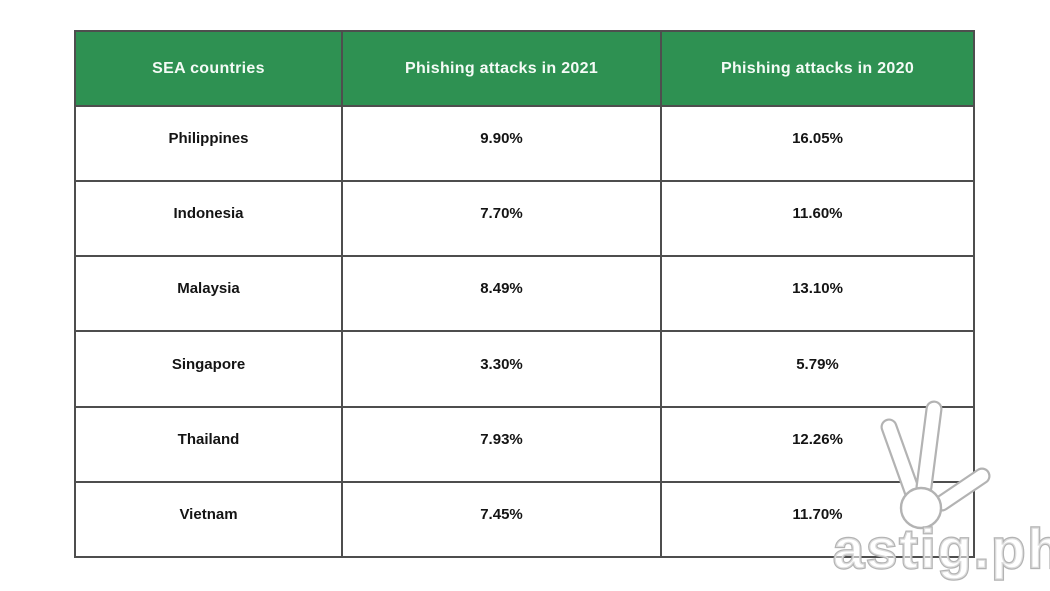  Describe the element at coordinates (501, 294) in the screenshot. I see `attacks-2021-cell: 8.49%` at that location.